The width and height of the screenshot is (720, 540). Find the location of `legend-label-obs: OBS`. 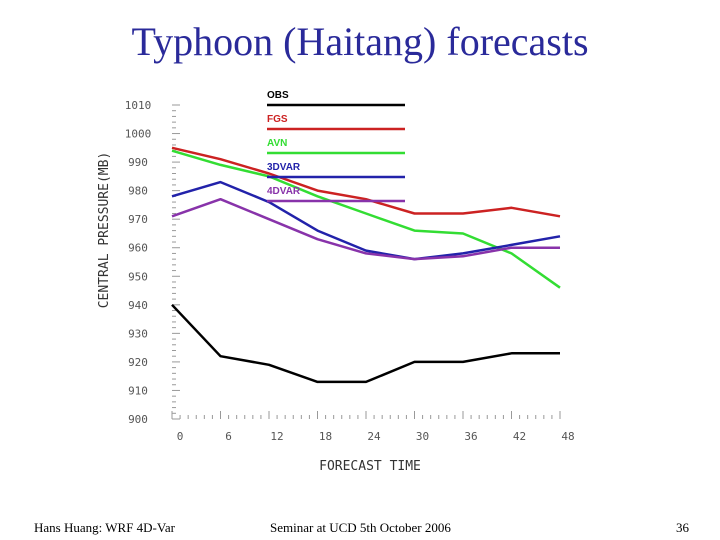

legend-label-obs: OBS is located at coordinates (278, 95).